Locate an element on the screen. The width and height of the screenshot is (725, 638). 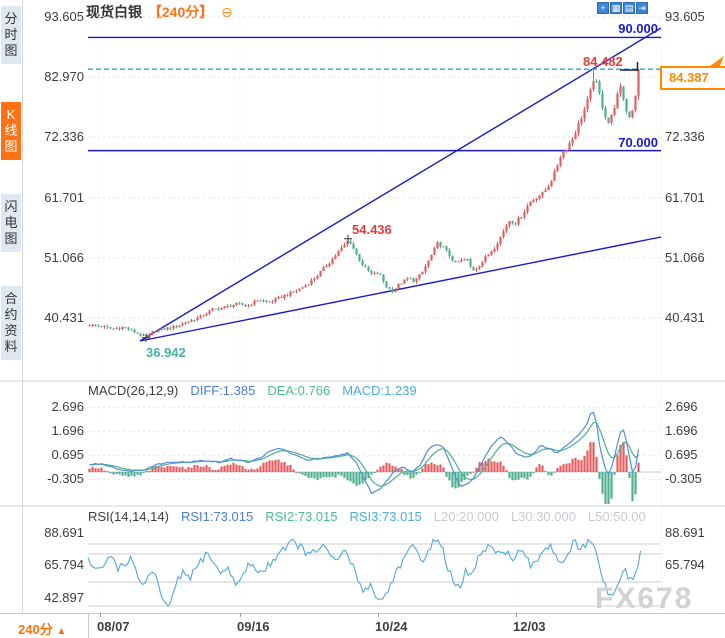
footer-divider is located at coordinates (362, 613).